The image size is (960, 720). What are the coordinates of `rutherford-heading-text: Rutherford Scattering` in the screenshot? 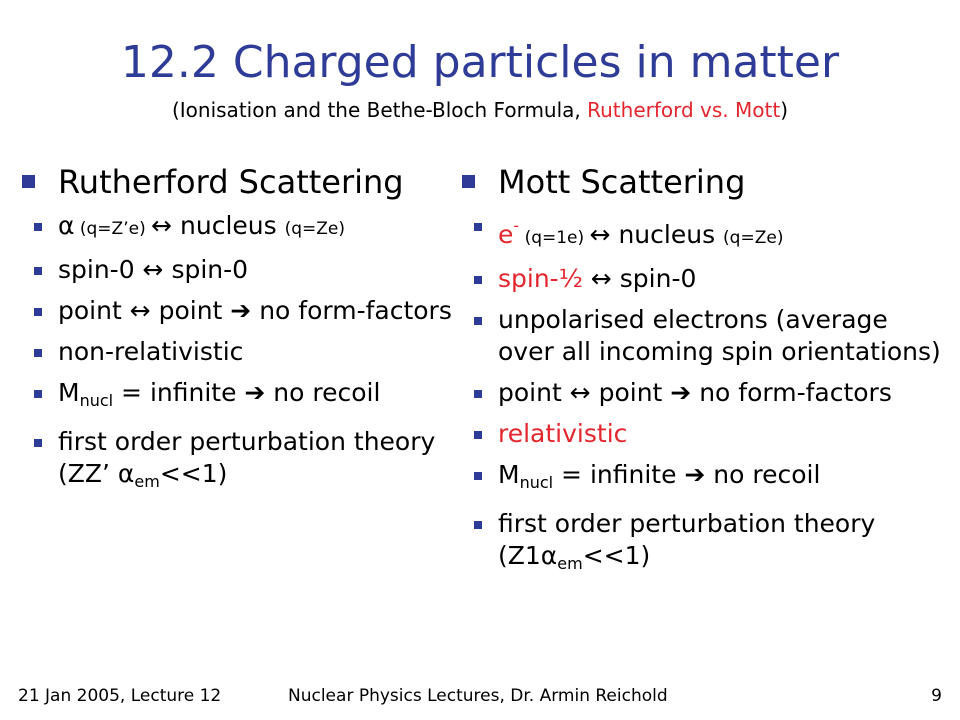 It's located at (231, 182).